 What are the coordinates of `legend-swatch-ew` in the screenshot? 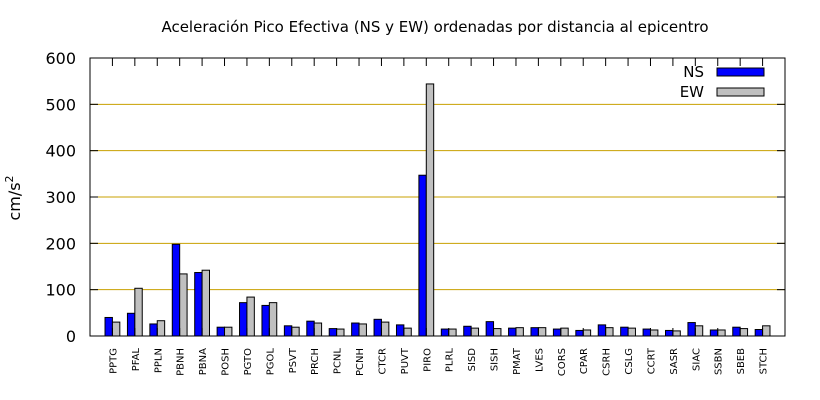 It's located at (740, 92).